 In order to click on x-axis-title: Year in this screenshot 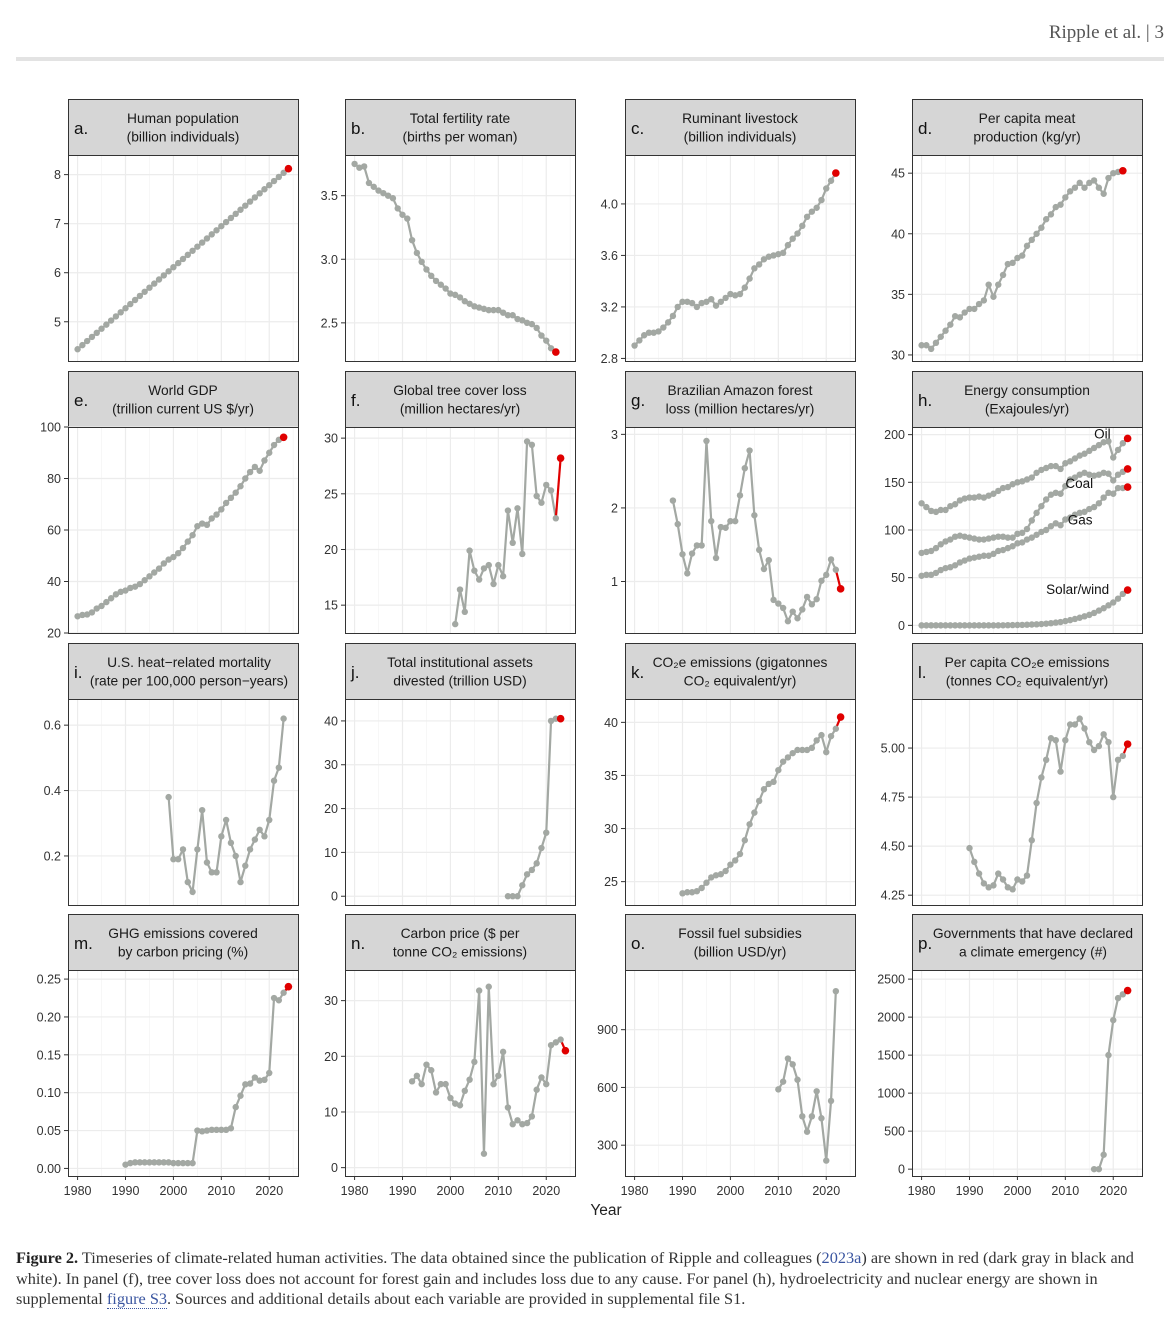, I will do `click(605, 1210)`.